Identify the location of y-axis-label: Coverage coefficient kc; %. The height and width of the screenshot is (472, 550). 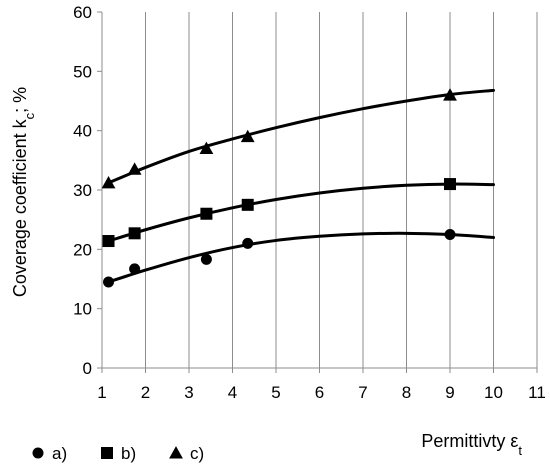
(23, 192).